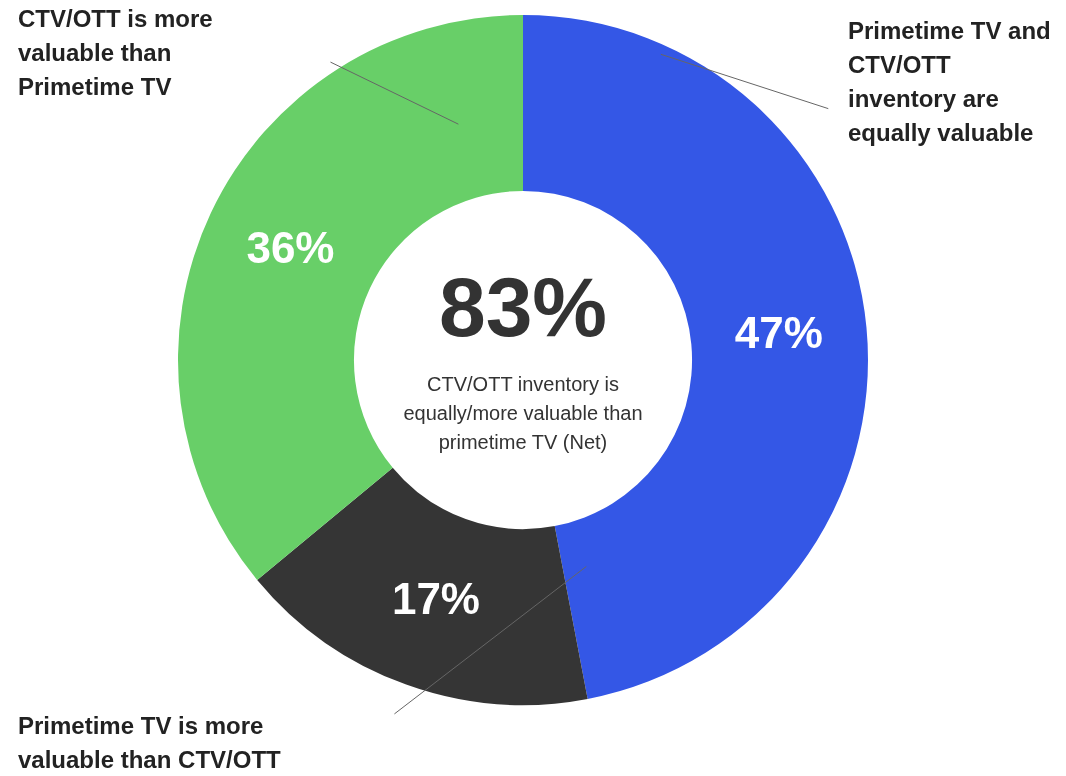 This screenshot has width=1066, height=776. Describe the element at coordinates (949, 81) in the screenshot. I see `slice-label: Primetime TV and CTV/OTT inventory are equally valuable` at that location.